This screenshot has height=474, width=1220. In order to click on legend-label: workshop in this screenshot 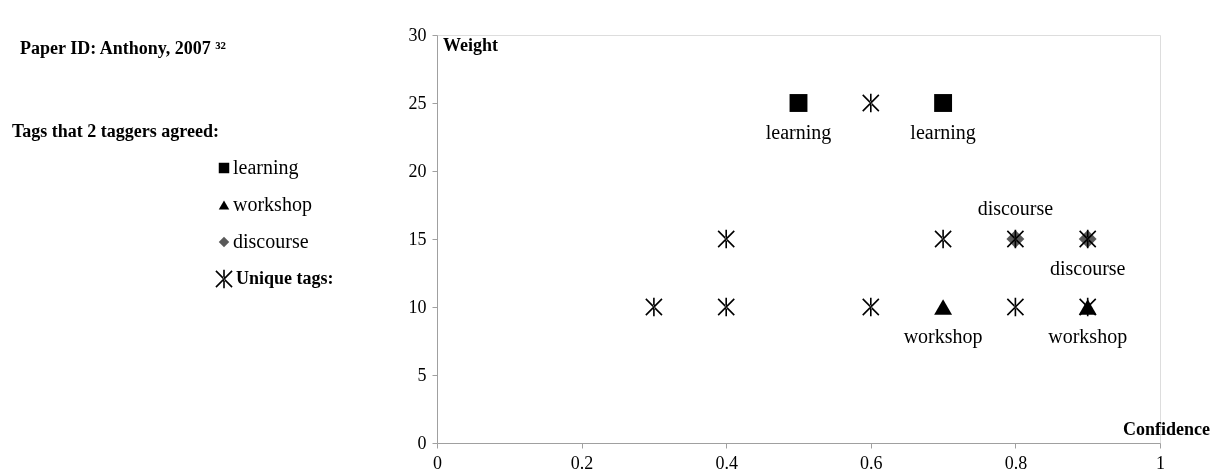, I will do `click(272, 204)`.